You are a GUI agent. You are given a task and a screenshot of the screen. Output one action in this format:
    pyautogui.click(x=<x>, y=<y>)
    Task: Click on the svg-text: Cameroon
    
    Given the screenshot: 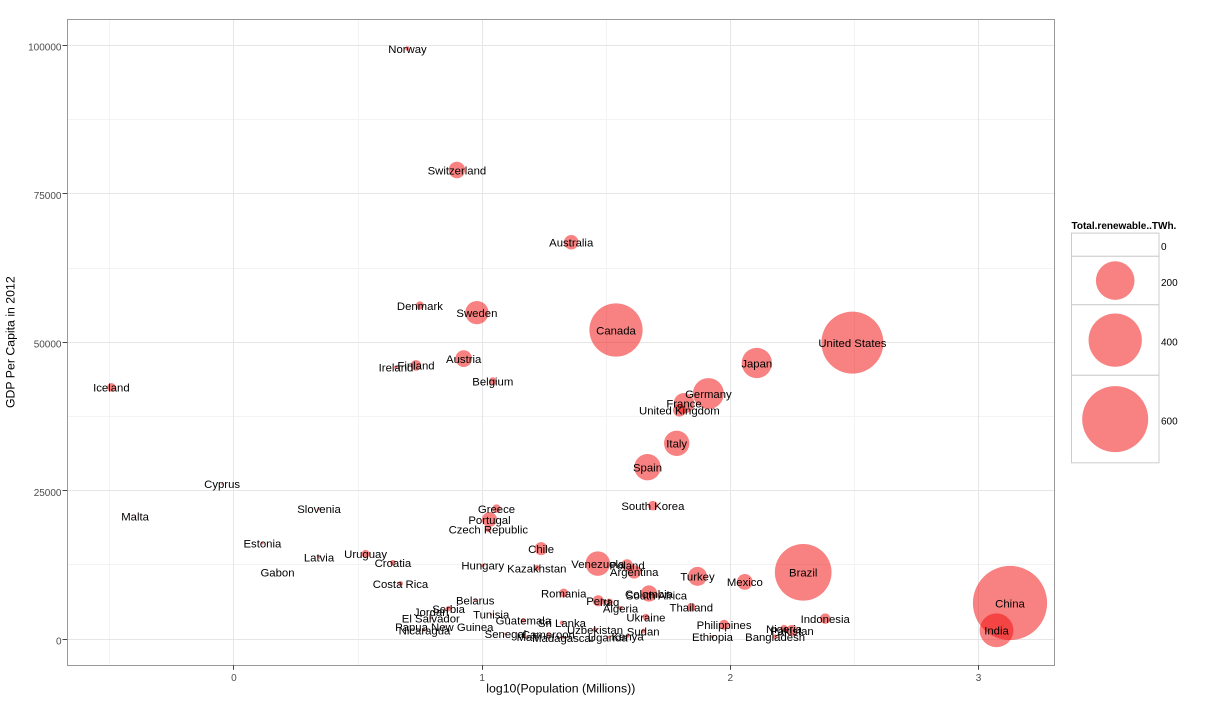 What is the action you would take?
    pyautogui.click(x=548, y=636)
    